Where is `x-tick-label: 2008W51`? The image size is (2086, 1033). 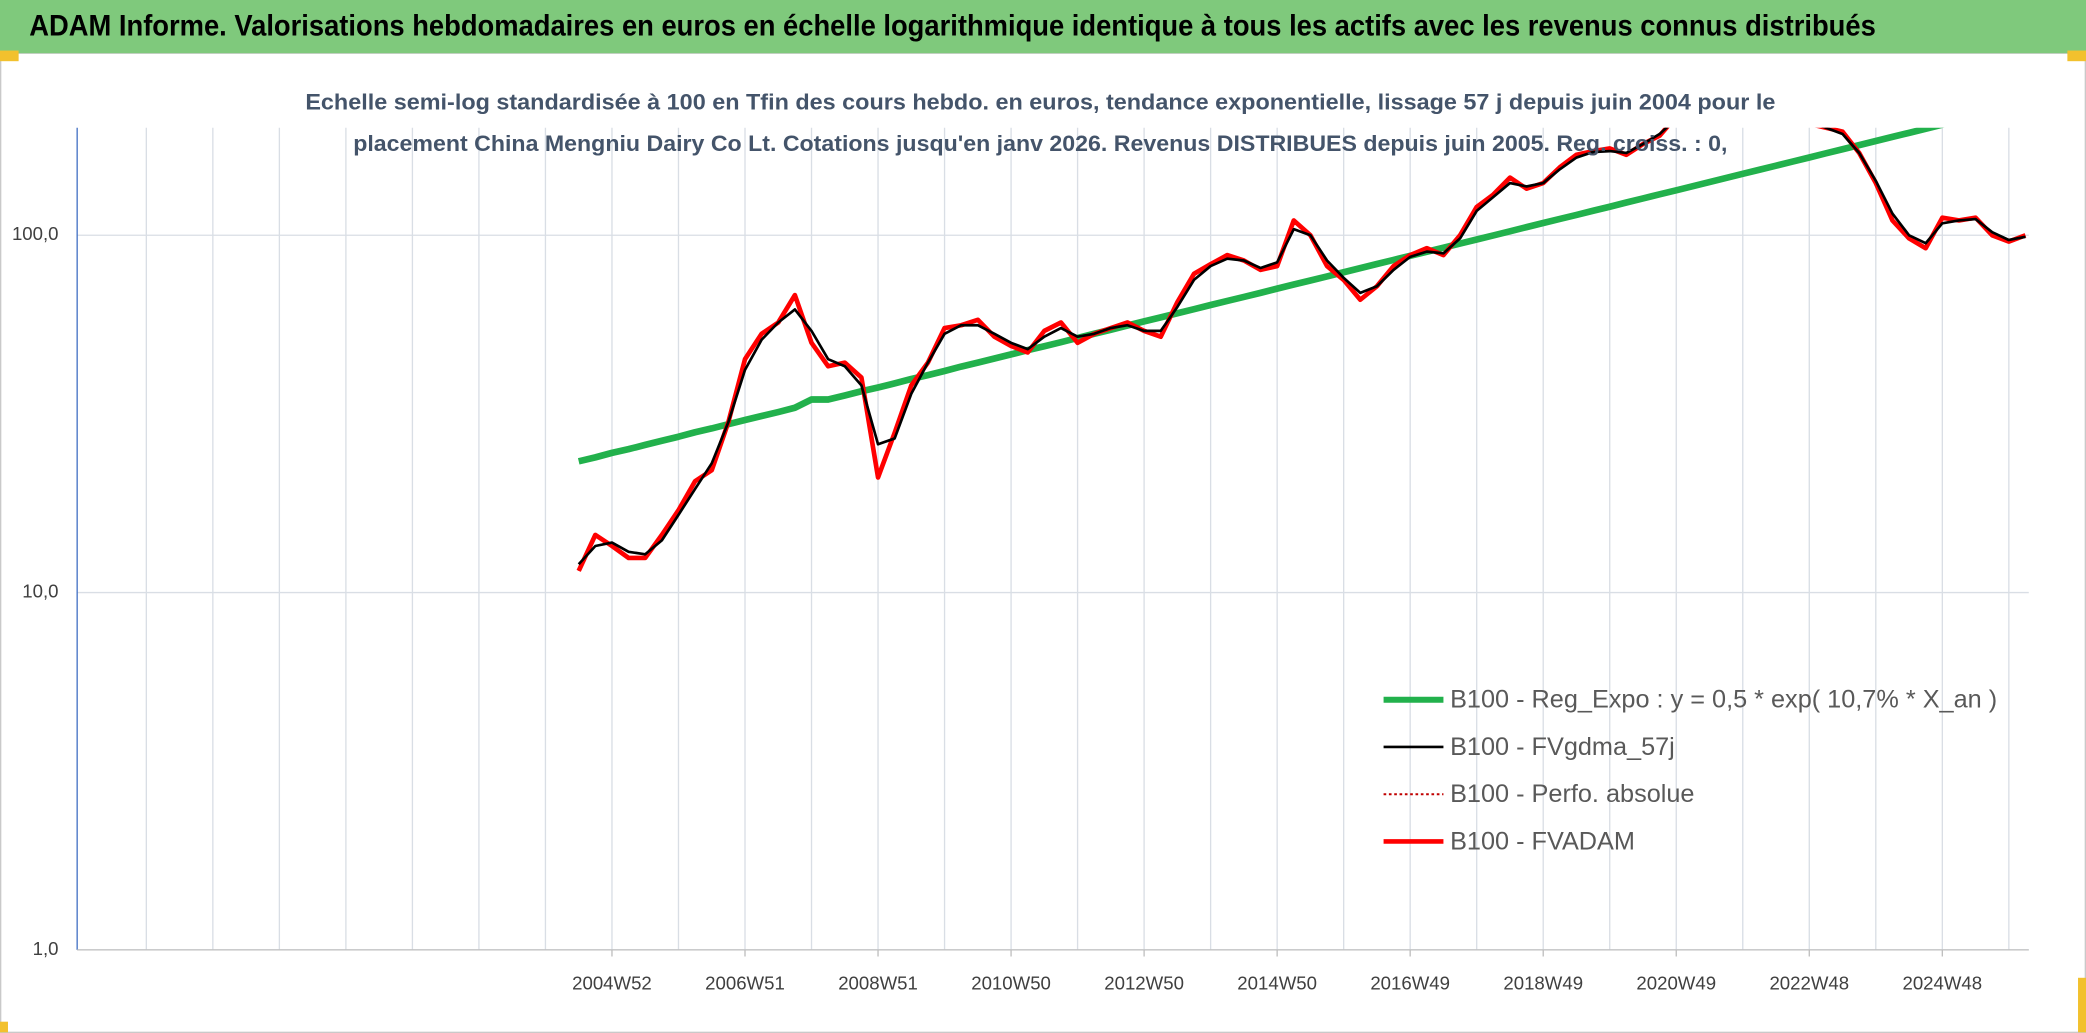
x-tick-label: 2008W51 is located at coordinates (878, 982).